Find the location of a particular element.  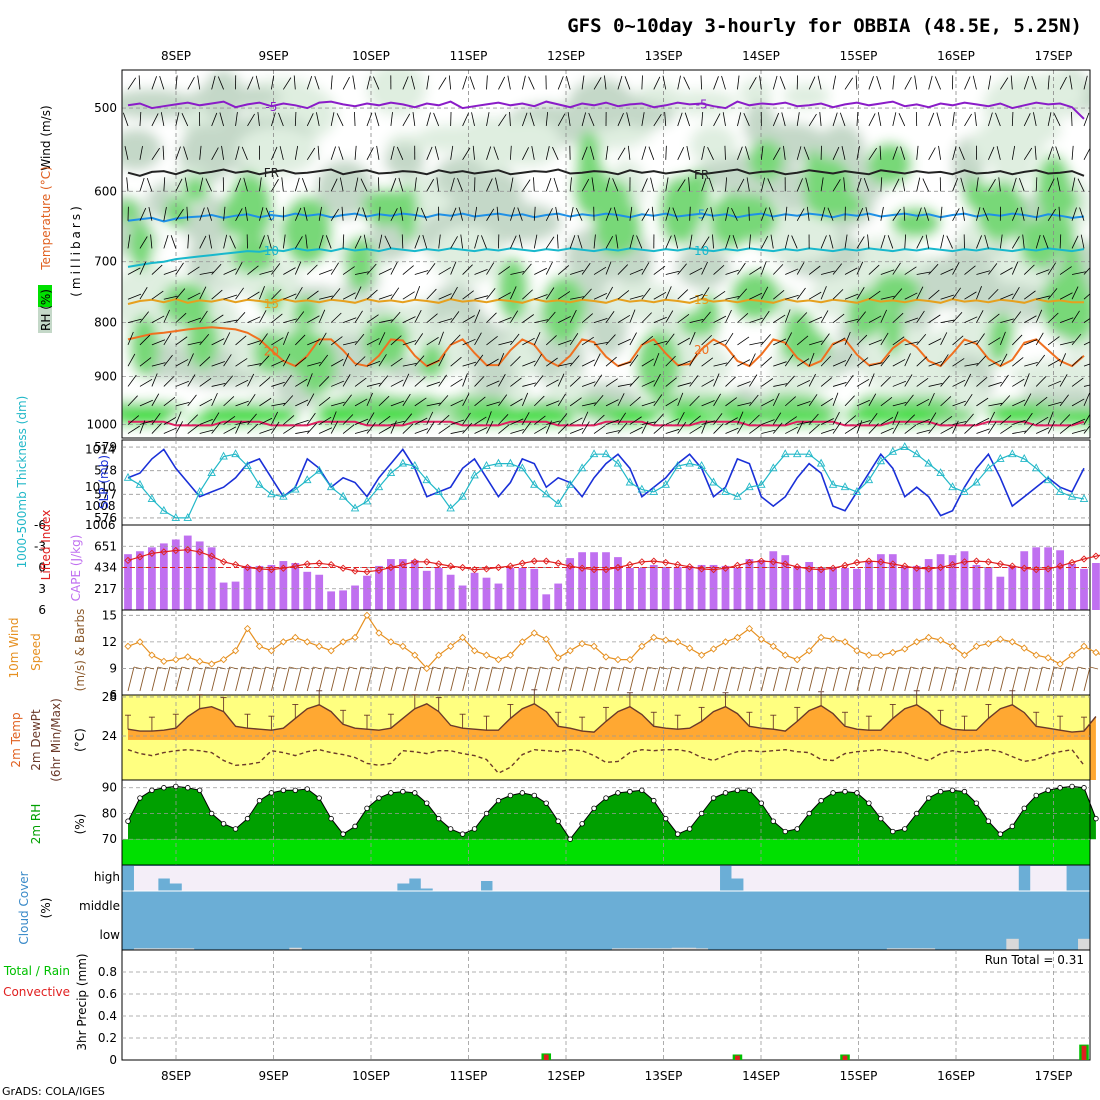

temp2m-lower-fill is located at coordinates (606, 759).